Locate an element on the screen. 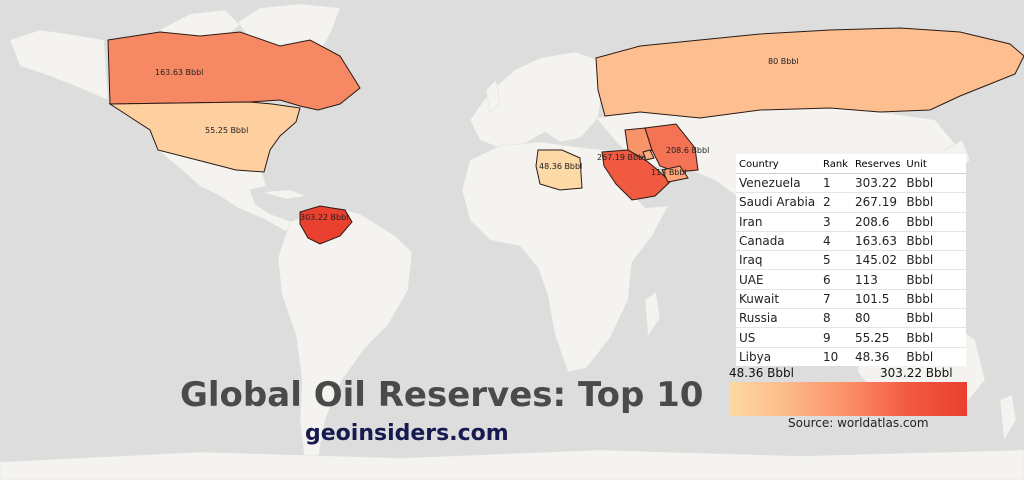 The height and width of the screenshot is (480, 1024). cell-reserves: 101.5 is located at coordinates (878, 298).